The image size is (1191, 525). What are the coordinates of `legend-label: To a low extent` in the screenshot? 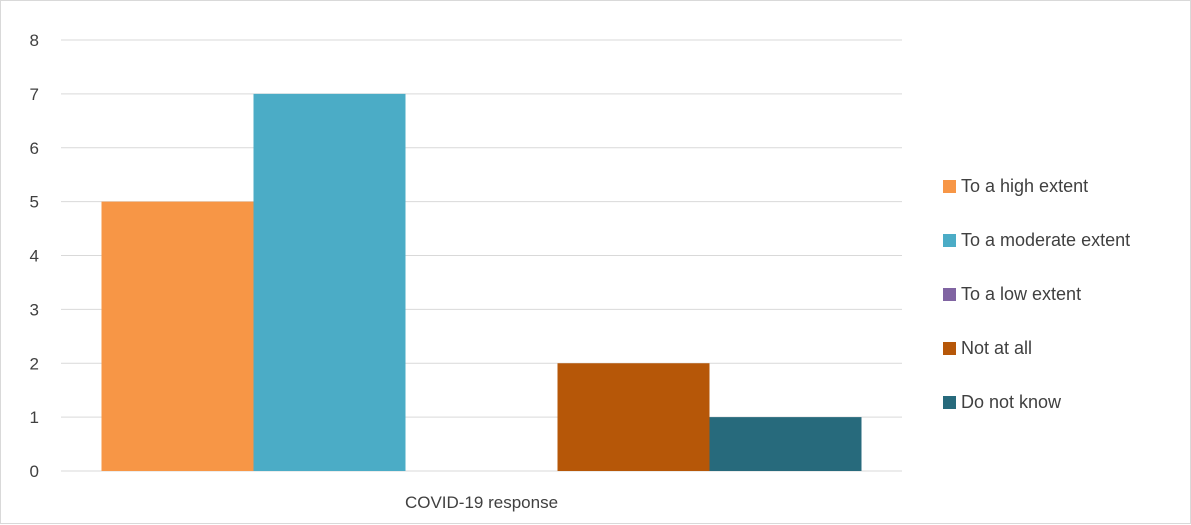 It's located at (1021, 293).